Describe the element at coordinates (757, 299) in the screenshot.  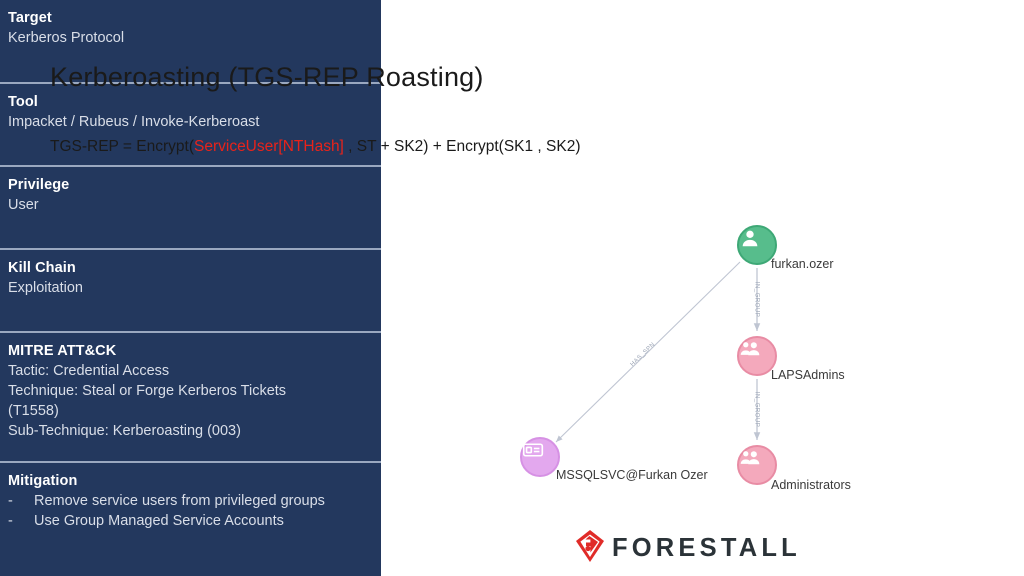
I see `edge-label-in-group-1: IN_GROUP` at that location.